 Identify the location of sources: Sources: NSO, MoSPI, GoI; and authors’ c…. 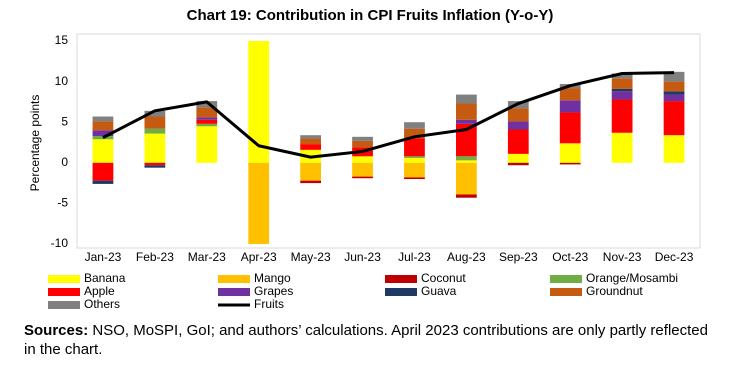
(369, 340).